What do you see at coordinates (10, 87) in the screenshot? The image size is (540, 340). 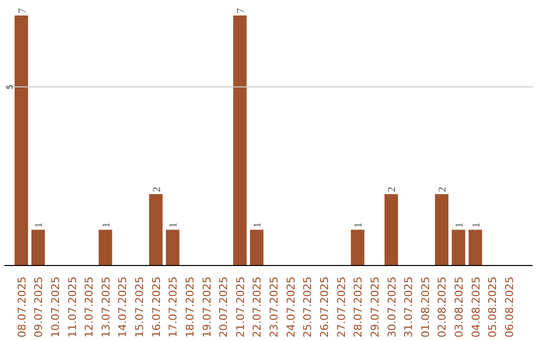 I see `ref-line-label: 5` at bounding box center [10, 87].